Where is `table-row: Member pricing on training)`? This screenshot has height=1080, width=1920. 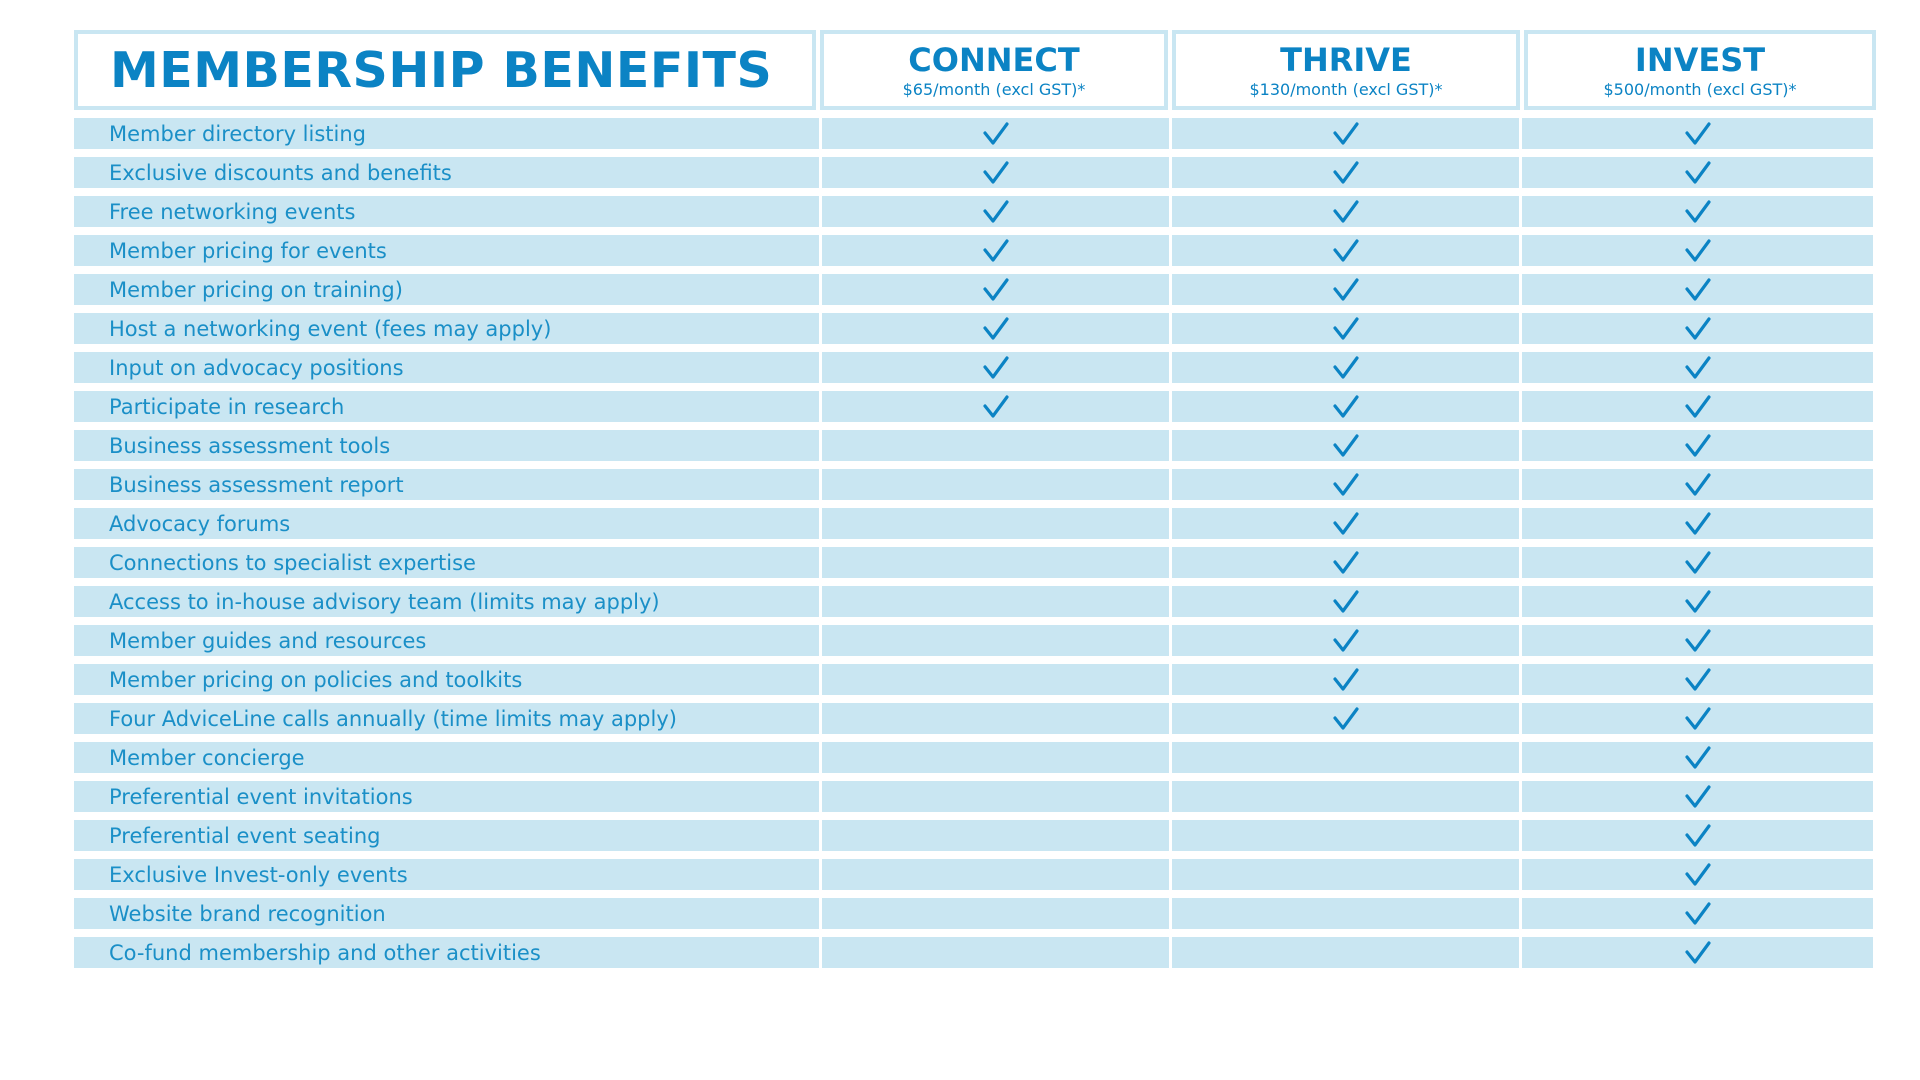
table-row: Member pricing on training) is located at coordinates (975, 289).